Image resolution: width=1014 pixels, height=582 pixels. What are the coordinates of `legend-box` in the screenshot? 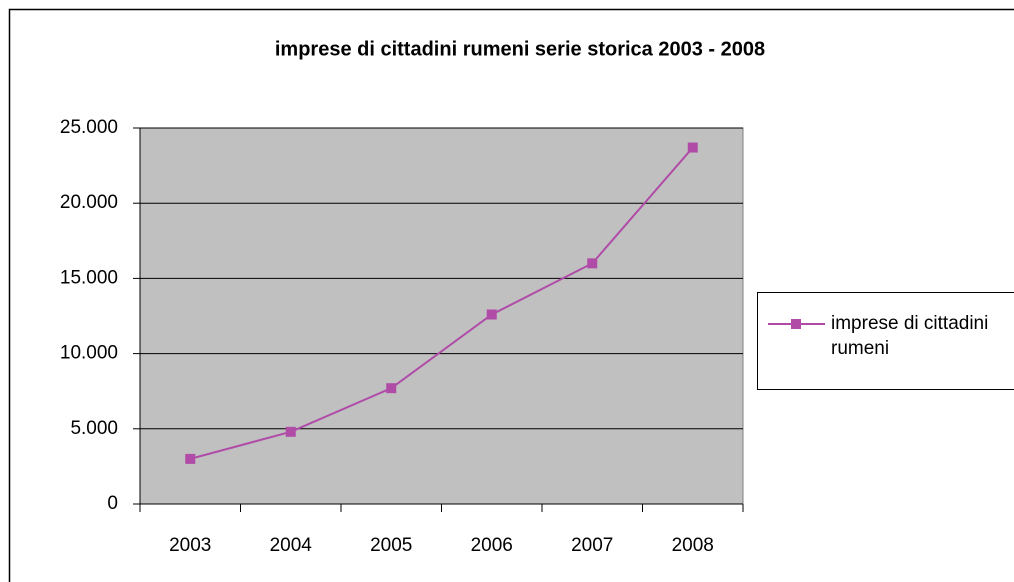 It's located at (885, 341).